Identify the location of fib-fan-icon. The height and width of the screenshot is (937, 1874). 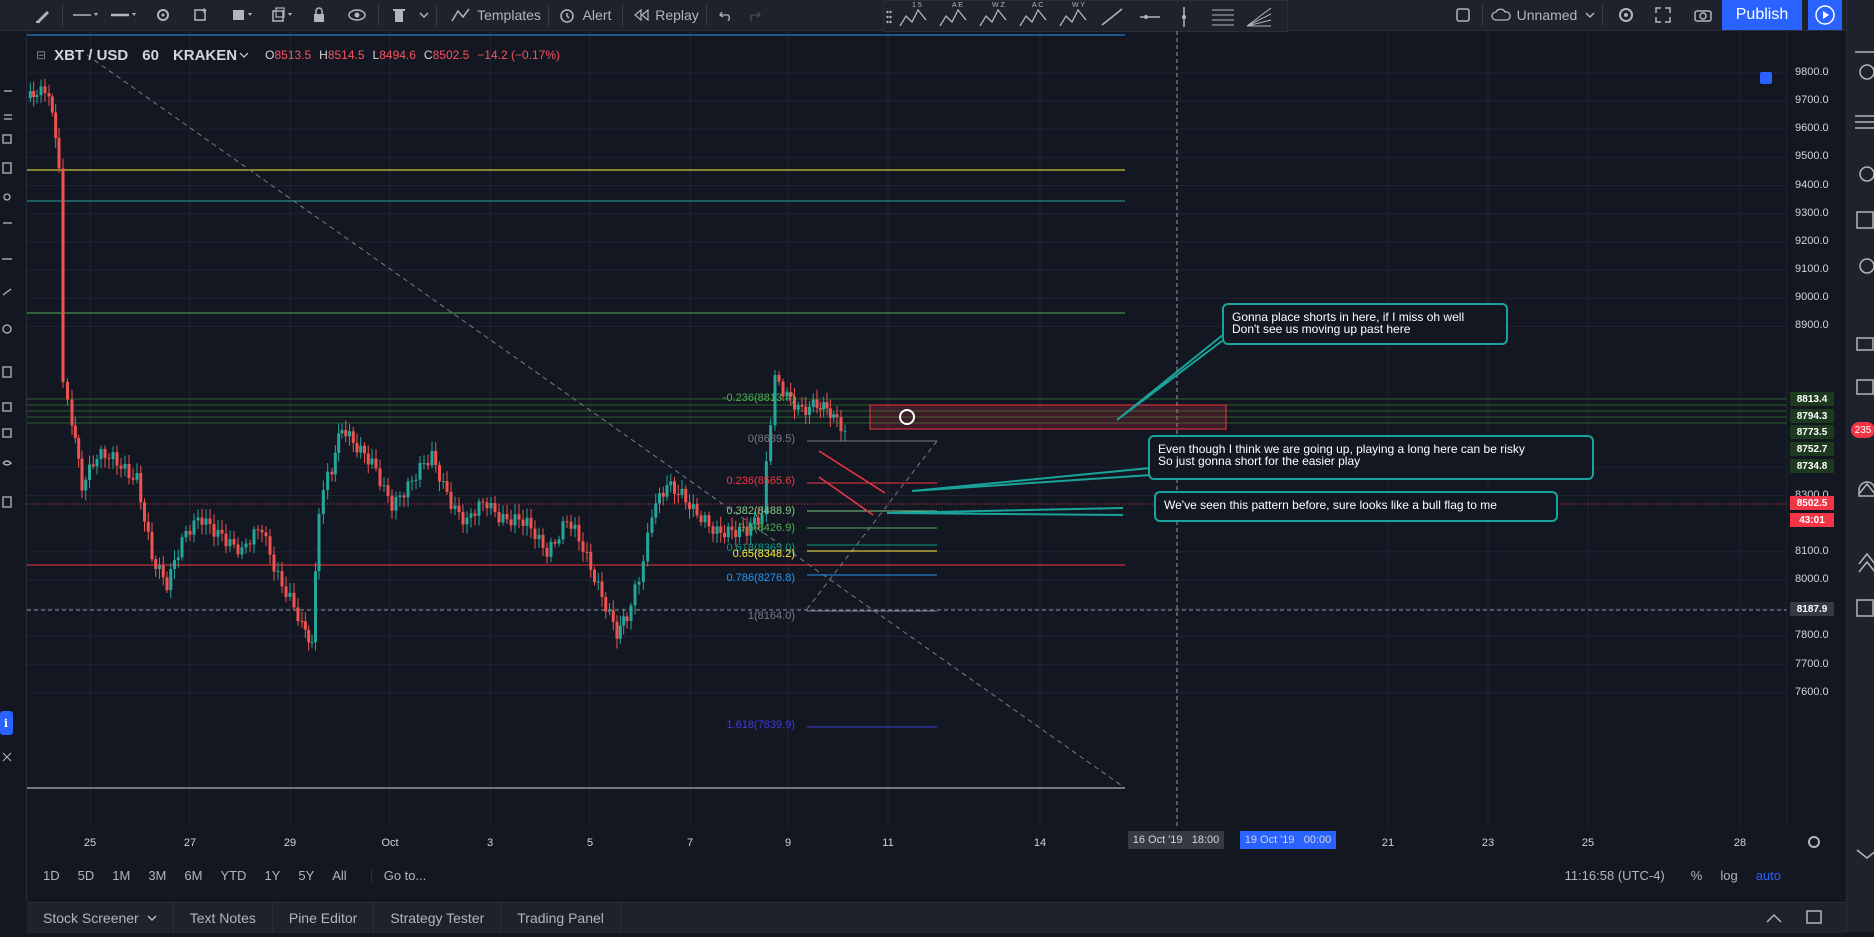
(1259, 17).